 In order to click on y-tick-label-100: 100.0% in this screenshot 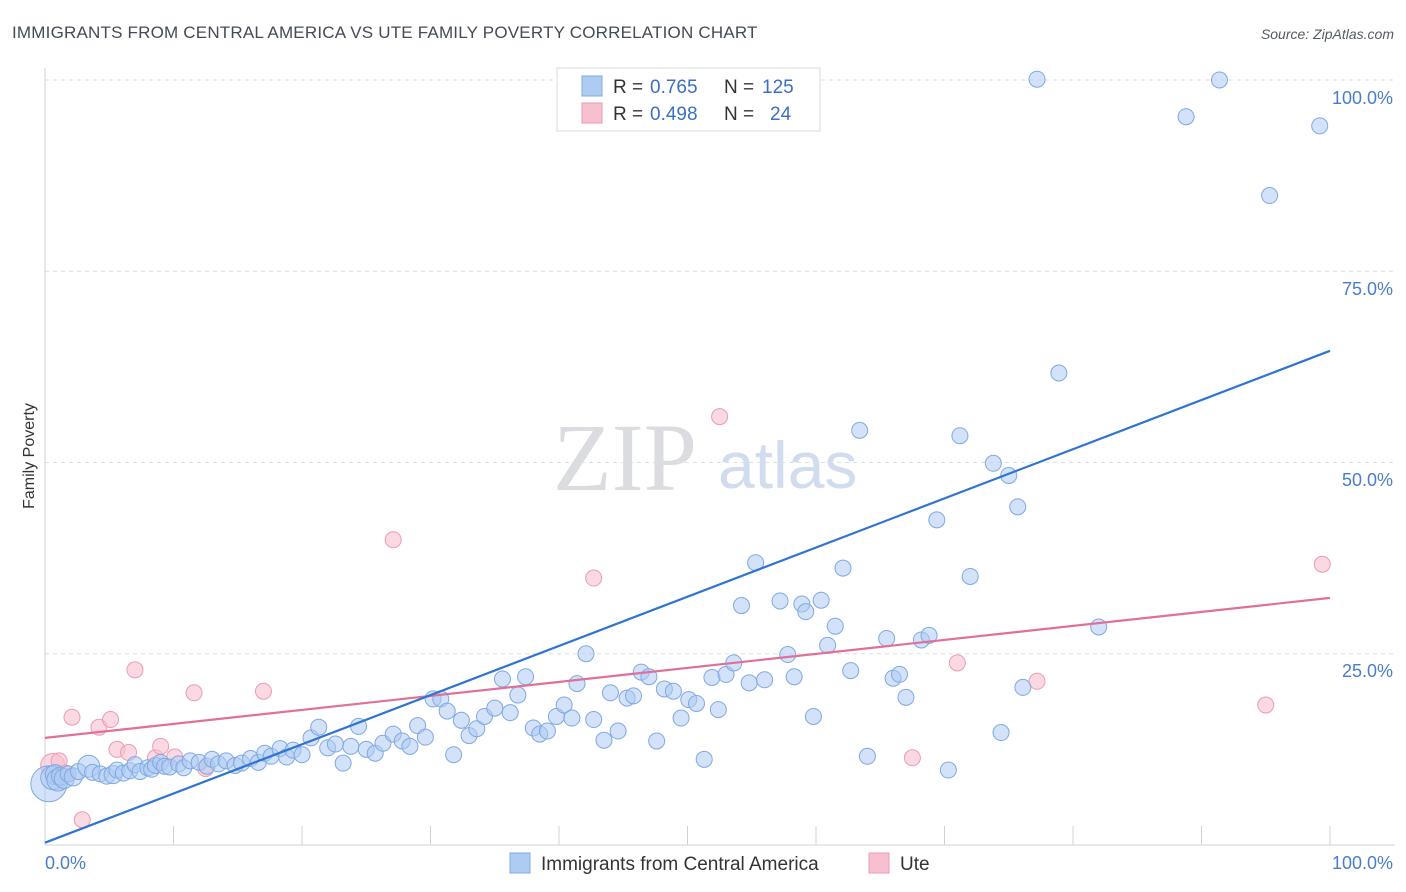, I will do `click(1362, 98)`.